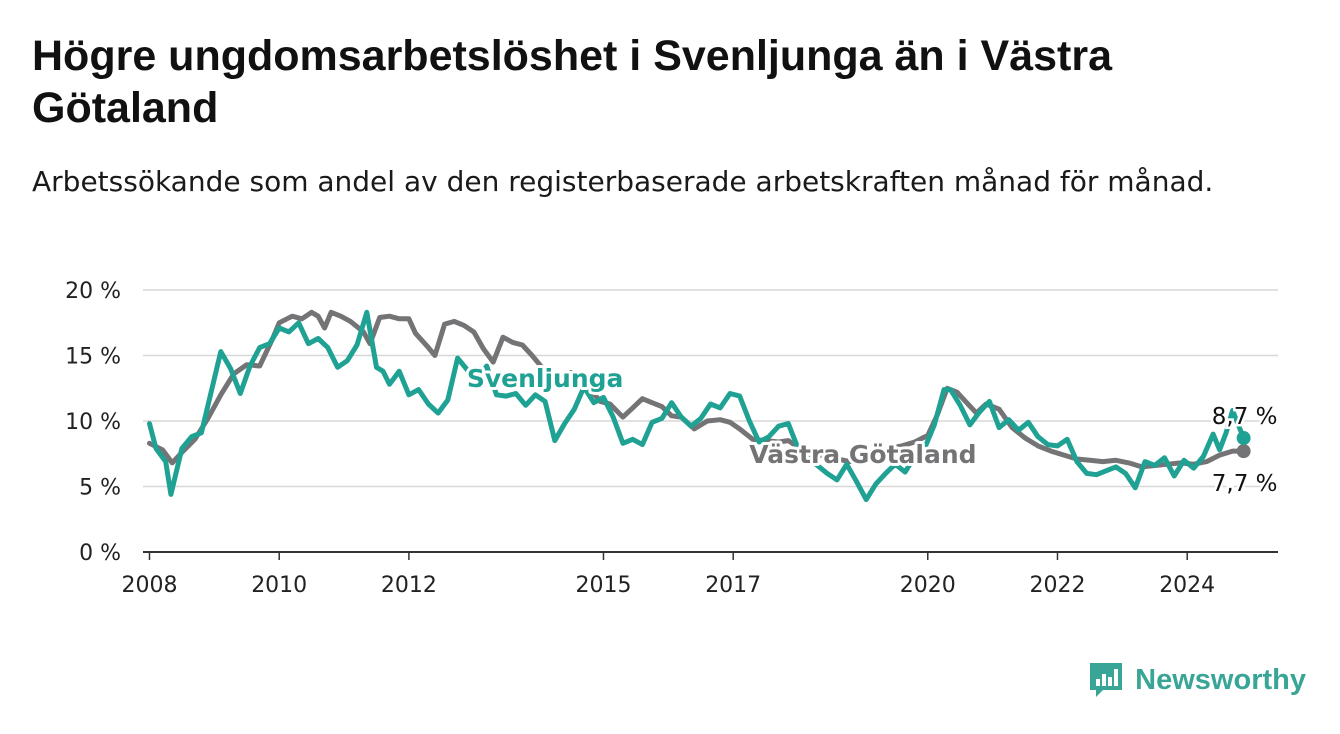  What do you see at coordinates (409, 585) in the screenshot?
I see `x-tick-label: 2012` at bounding box center [409, 585].